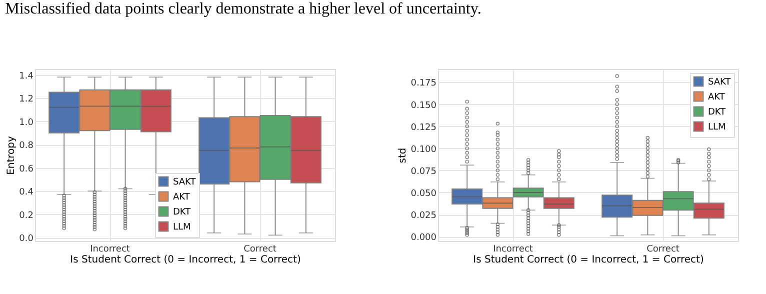 Image resolution: width=766 pixels, height=294 pixels. I want to click on y-tick-label: 0.000, so click(423, 238).